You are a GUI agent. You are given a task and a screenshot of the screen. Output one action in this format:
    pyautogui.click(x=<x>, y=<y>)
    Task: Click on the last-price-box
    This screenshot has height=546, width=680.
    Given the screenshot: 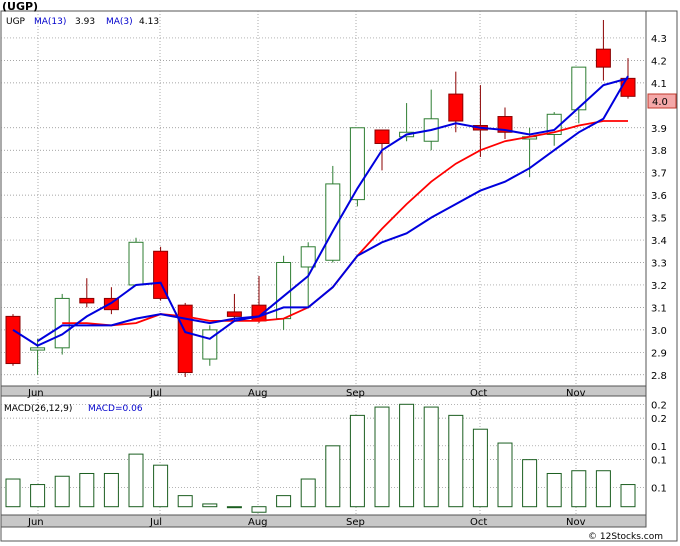 What is the action you would take?
    pyautogui.click(x=662, y=101)
    